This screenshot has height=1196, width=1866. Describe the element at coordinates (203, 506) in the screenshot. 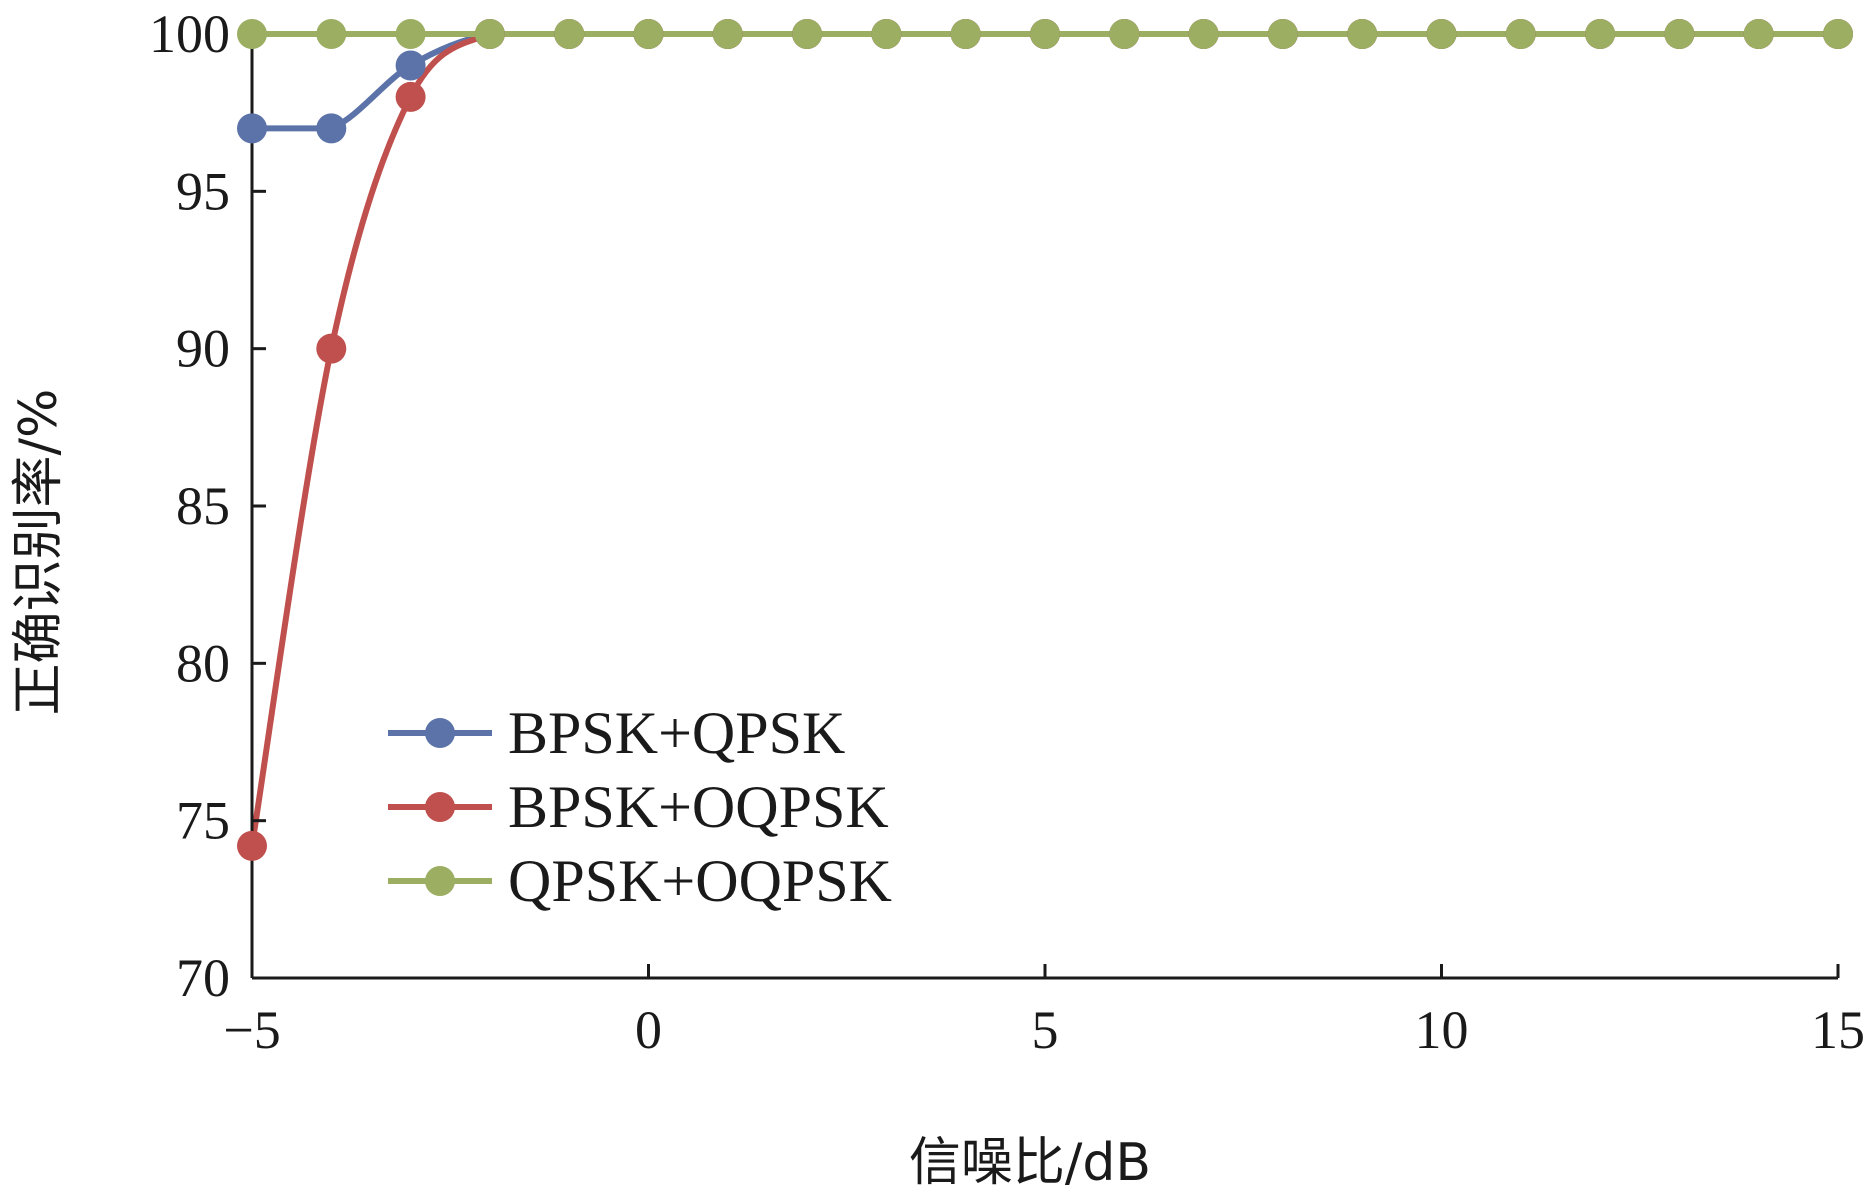

I see `y-tick-label: 85` at that location.